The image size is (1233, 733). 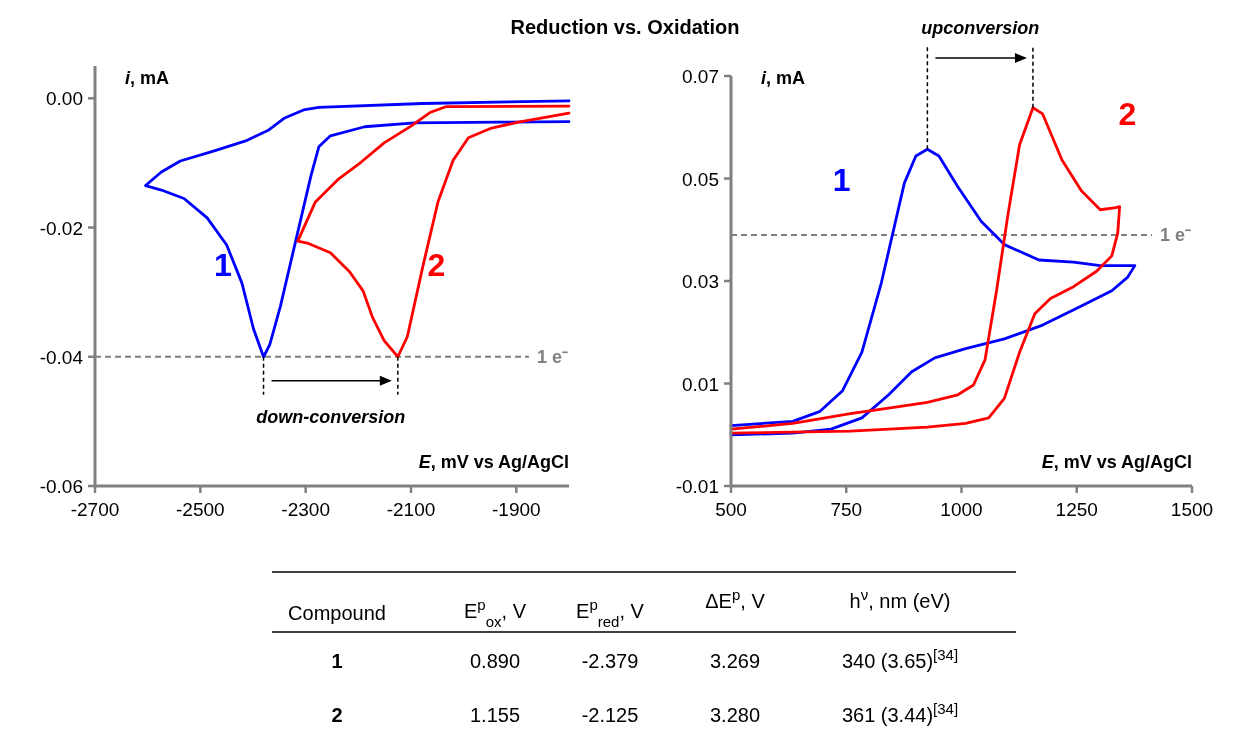 What do you see at coordinates (61, 357) in the screenshot?
I see `y-tick-label: -0.04` at bounding box center [61, 357].